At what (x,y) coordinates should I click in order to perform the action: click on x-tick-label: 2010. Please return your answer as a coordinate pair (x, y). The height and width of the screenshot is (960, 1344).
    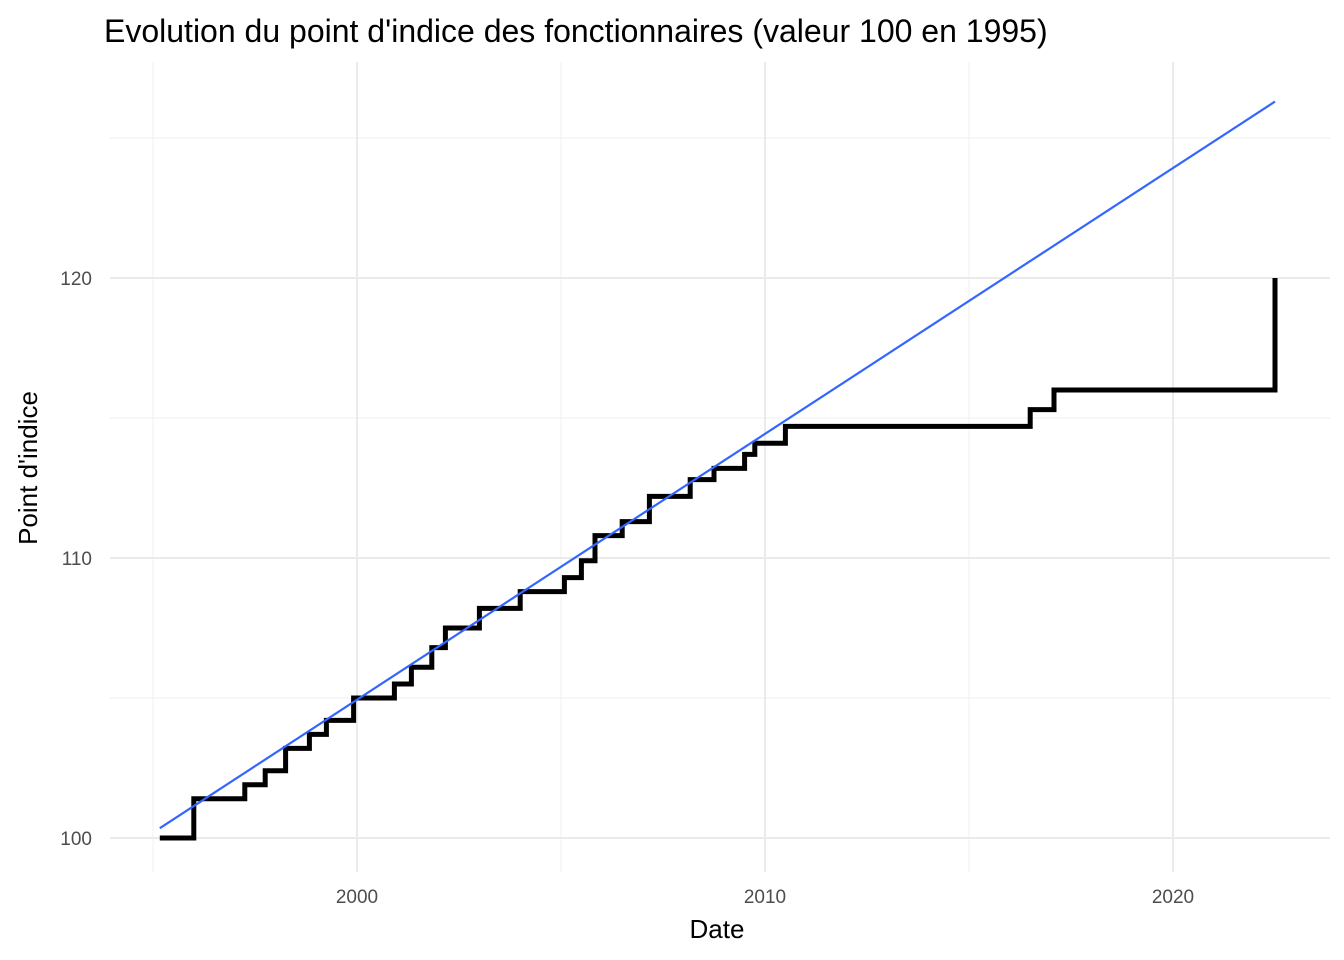
    Looking at the image, I should click on (765, 897).